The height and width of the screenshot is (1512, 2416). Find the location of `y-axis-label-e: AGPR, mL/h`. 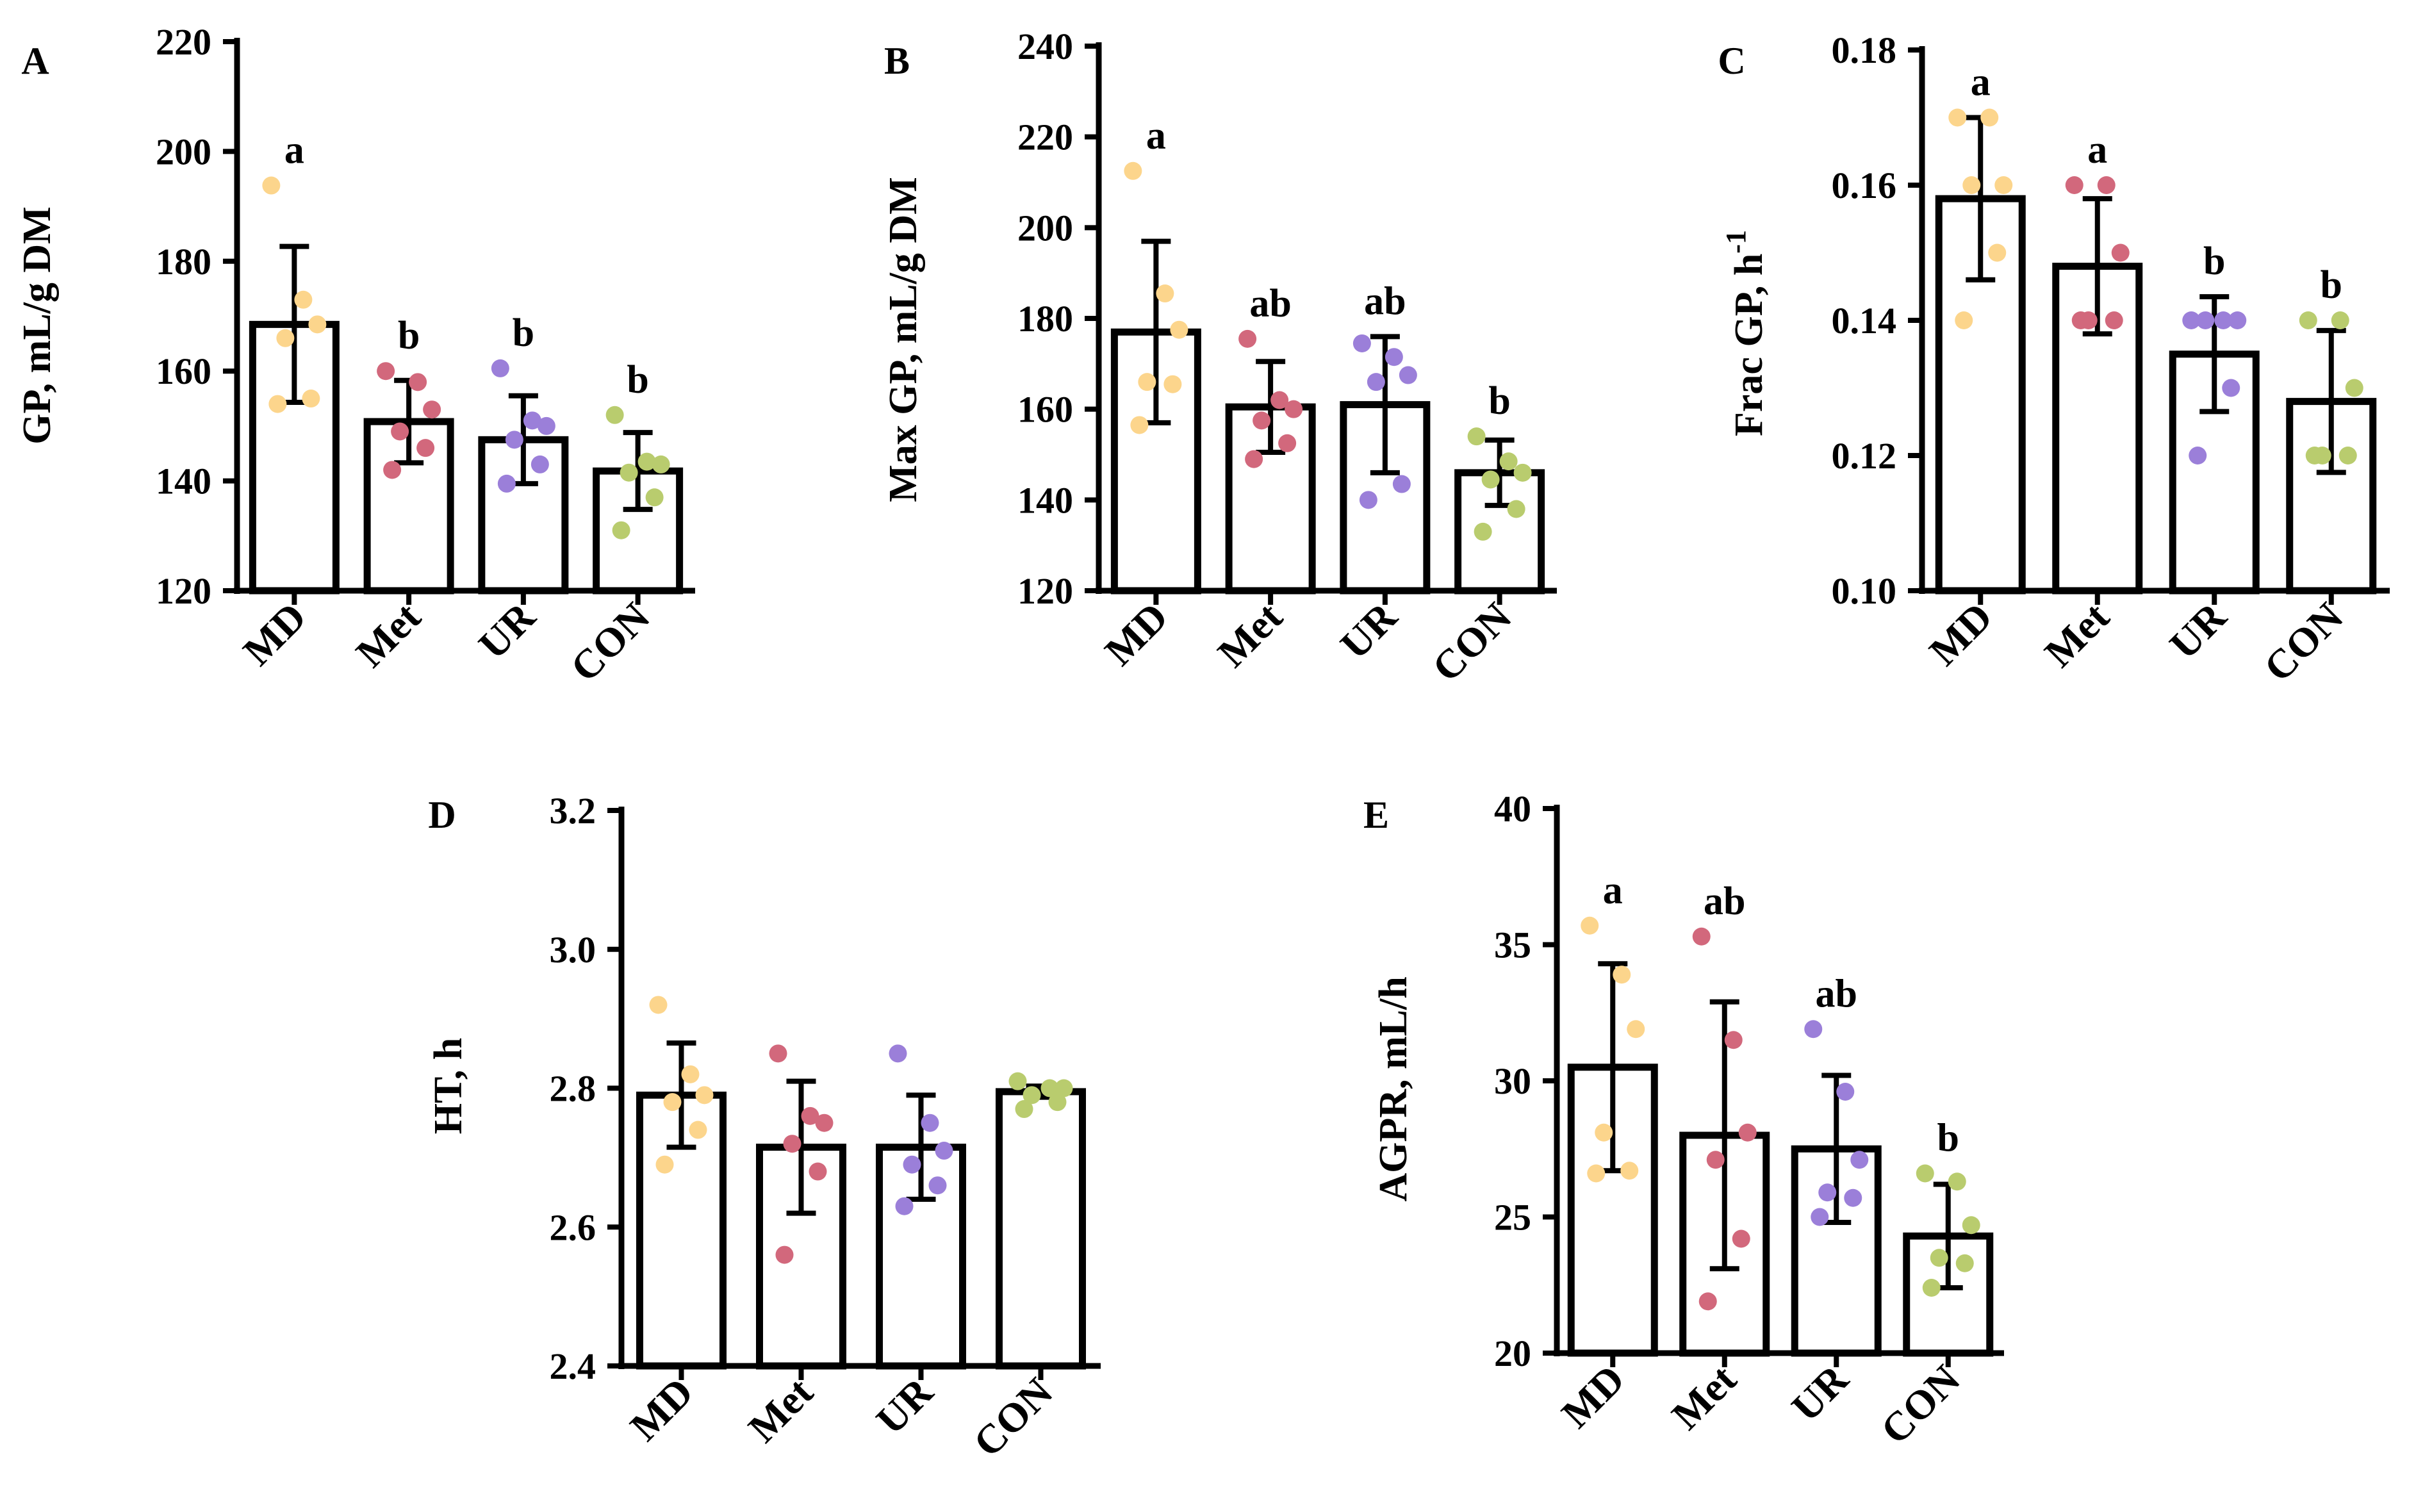

y-axis-label-e: AGPR, mL/h is located at coordinates (1393, 1088).